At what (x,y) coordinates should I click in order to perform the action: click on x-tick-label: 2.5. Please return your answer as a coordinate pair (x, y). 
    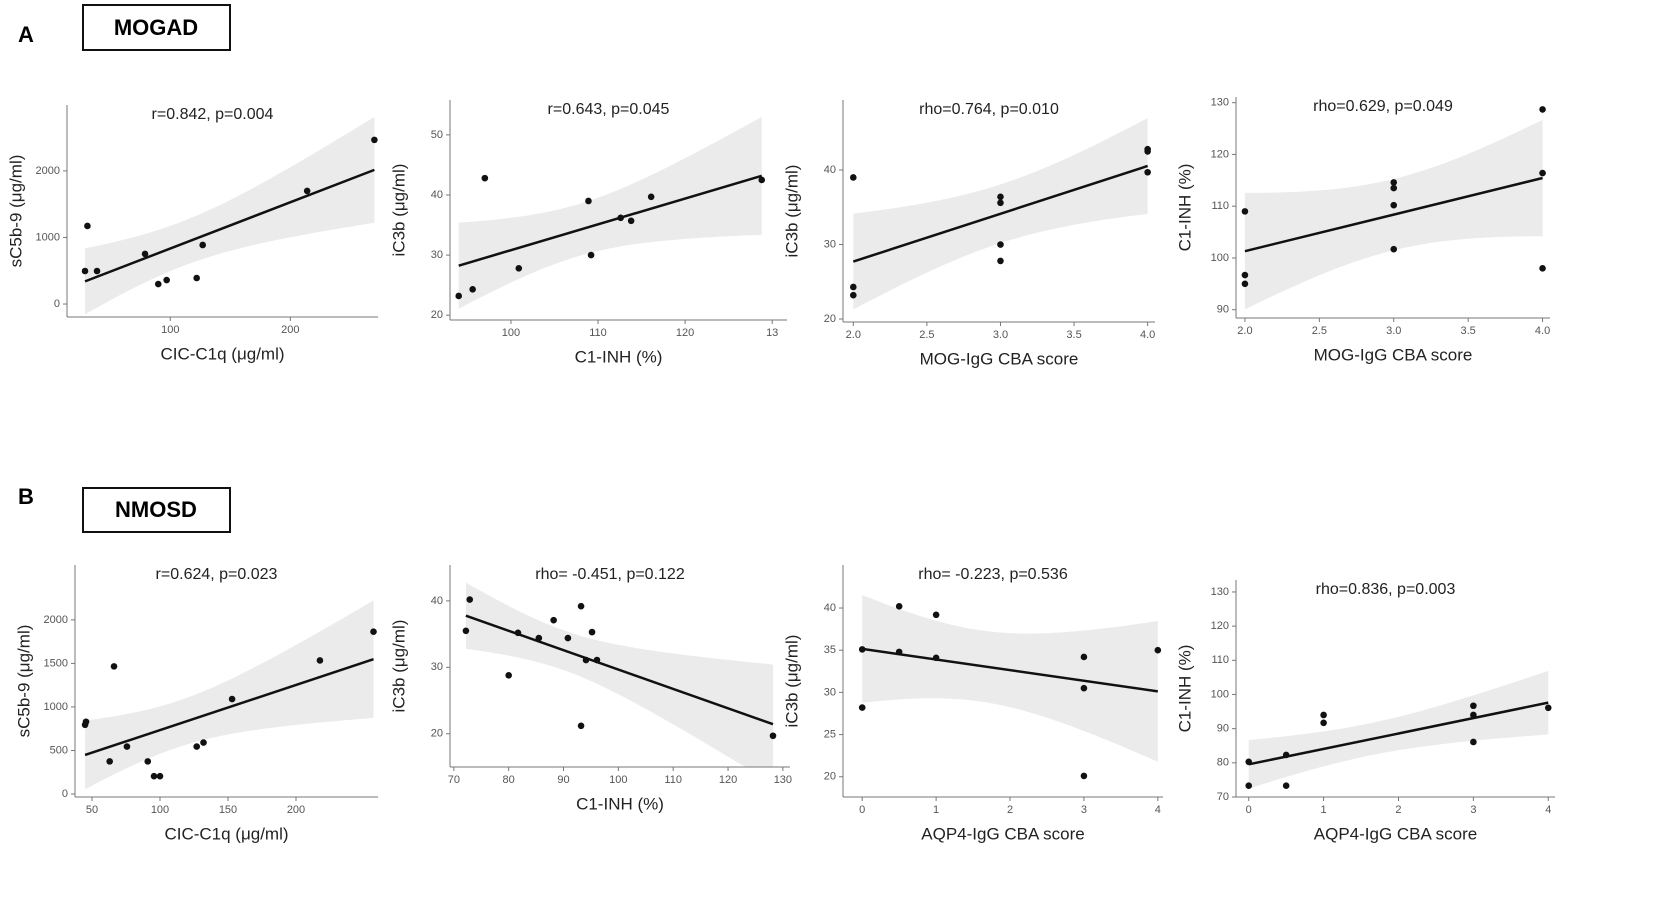
    Looking at the image, I should click on (926, 335).